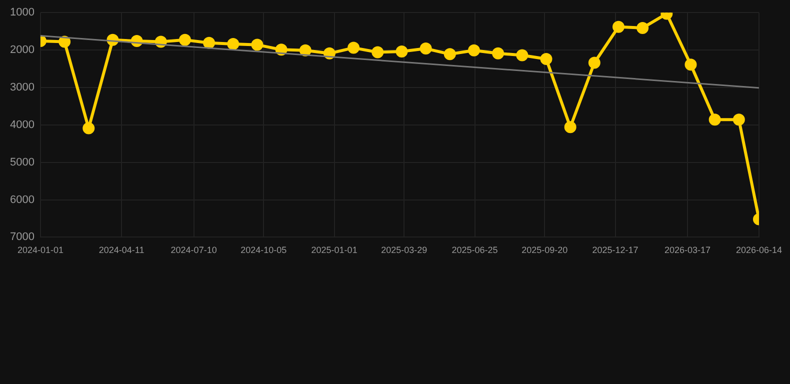 The height and width of the screenshot is (384, 790). Describe the element at coordinates (263, 250) in the screenshot. I see `x-tick-label: 2024-10-05` at that location.